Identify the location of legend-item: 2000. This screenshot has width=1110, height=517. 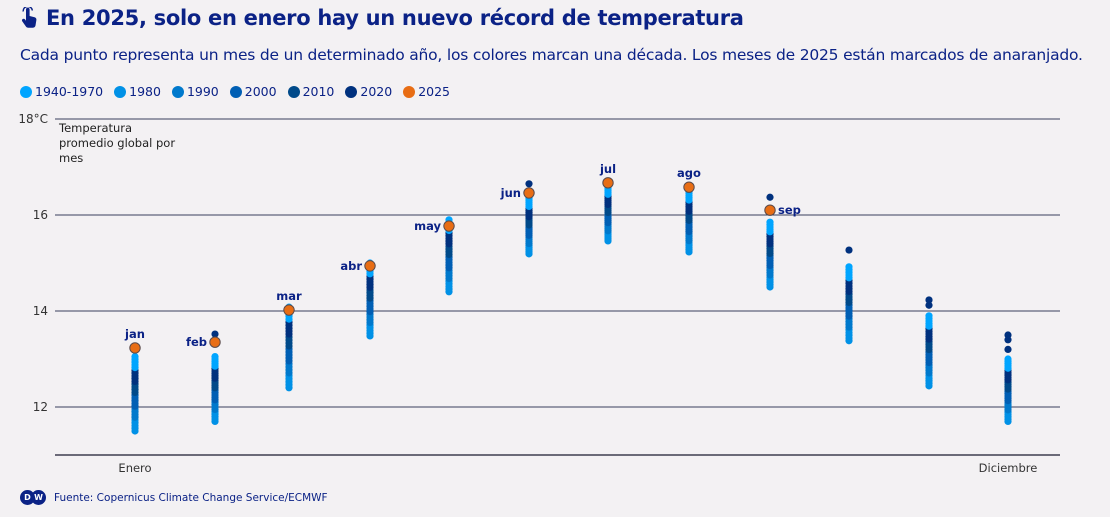
(253, 91).